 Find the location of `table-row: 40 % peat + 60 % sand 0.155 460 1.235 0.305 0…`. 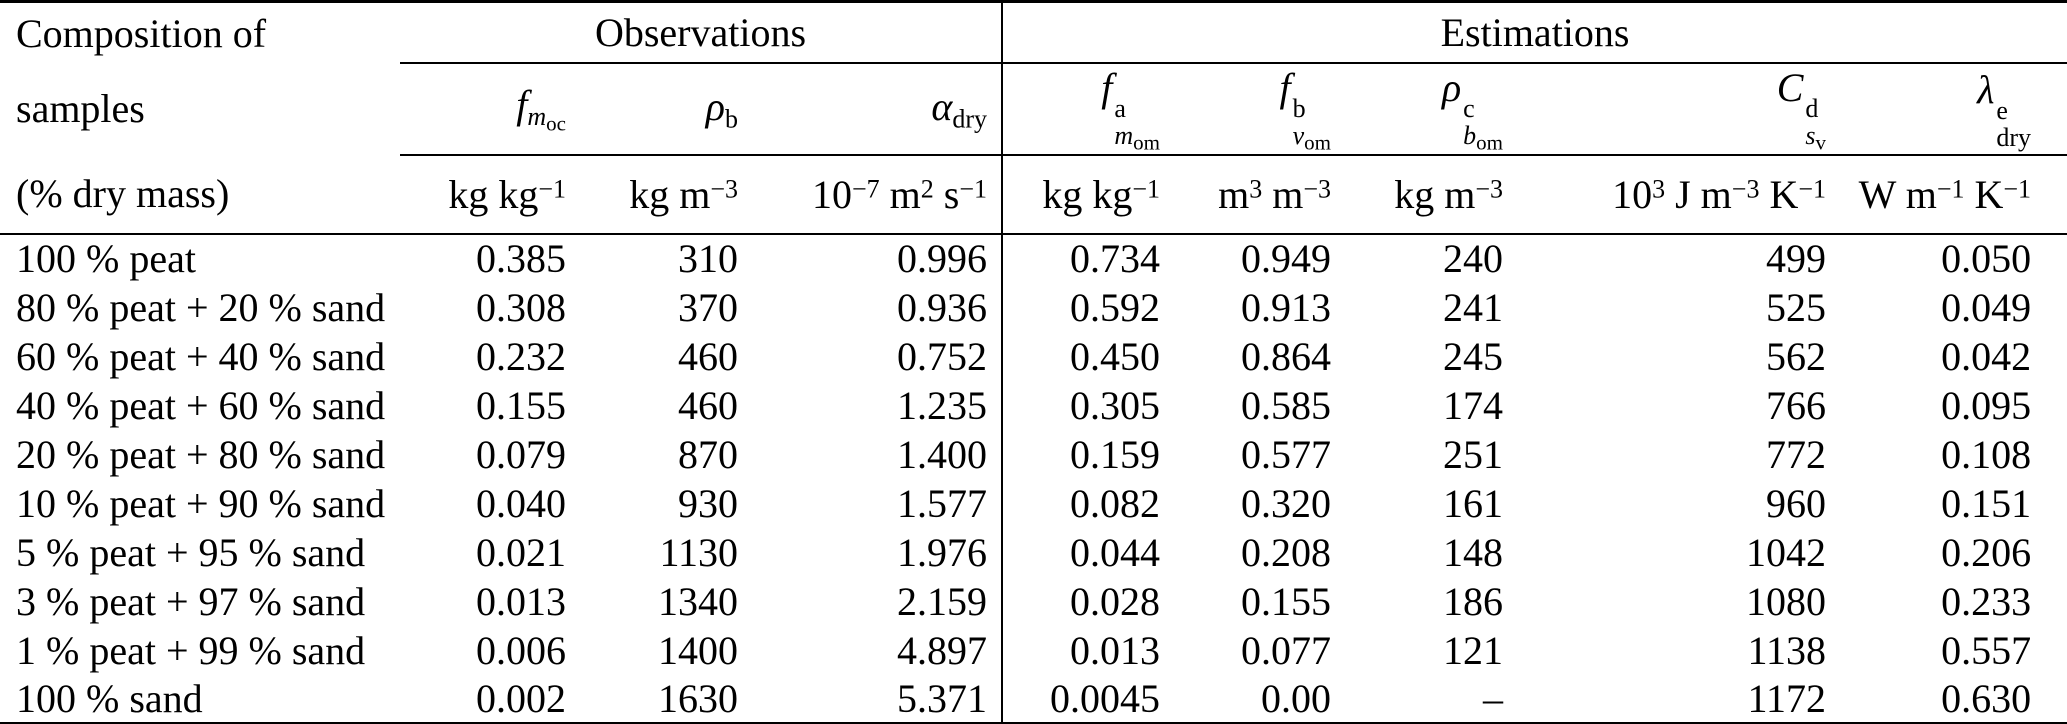

table-row: 40 % peat + 60 % sand 0.155 460 1.235 0.305 0… is located at coordinates (1033, 405).